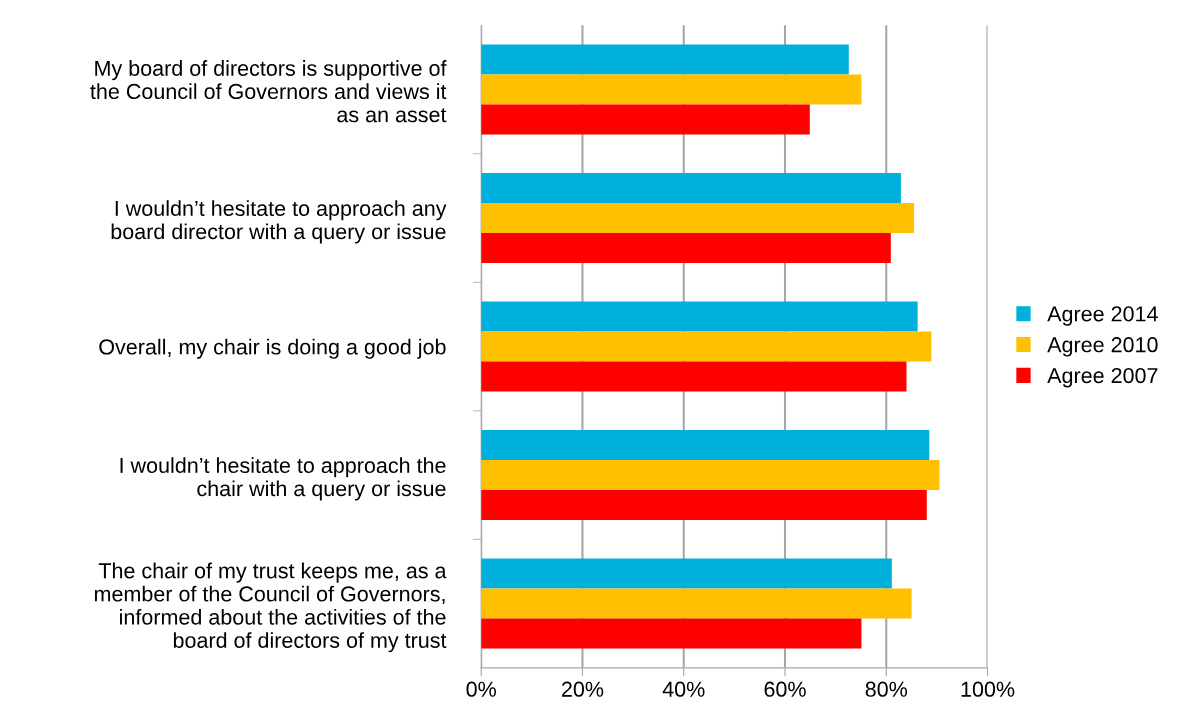  I want to click on y-tick-label: The chair of my trust keeps me, as a member of the Council of Governors, informed about the activities of the board of directors of my trust, so click(270, 607).